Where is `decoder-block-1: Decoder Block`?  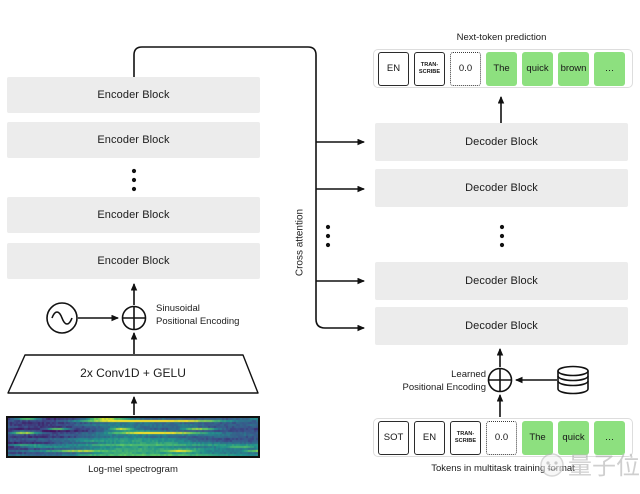
decoder-block-1: Decoder Block is located at coordinates (501, 142).